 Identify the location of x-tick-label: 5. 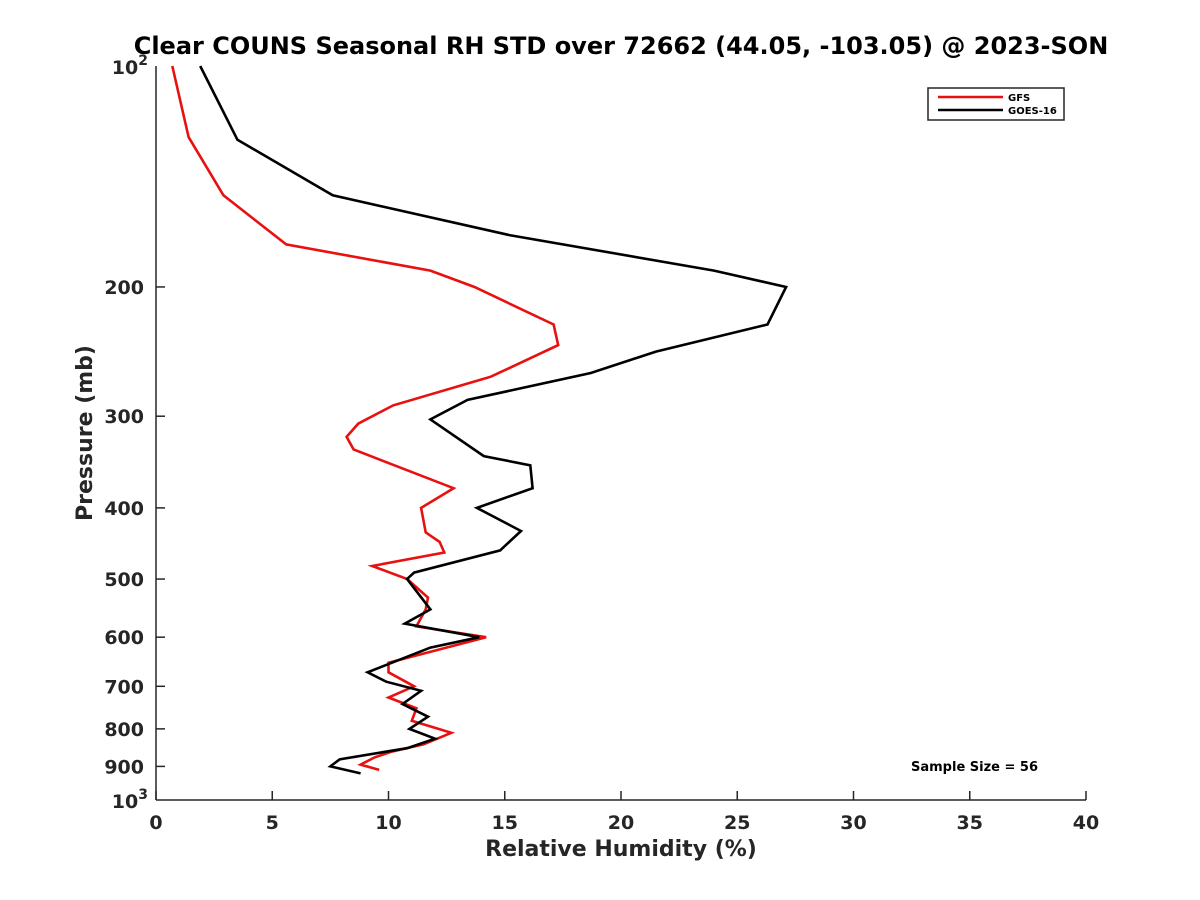
(272, 823).